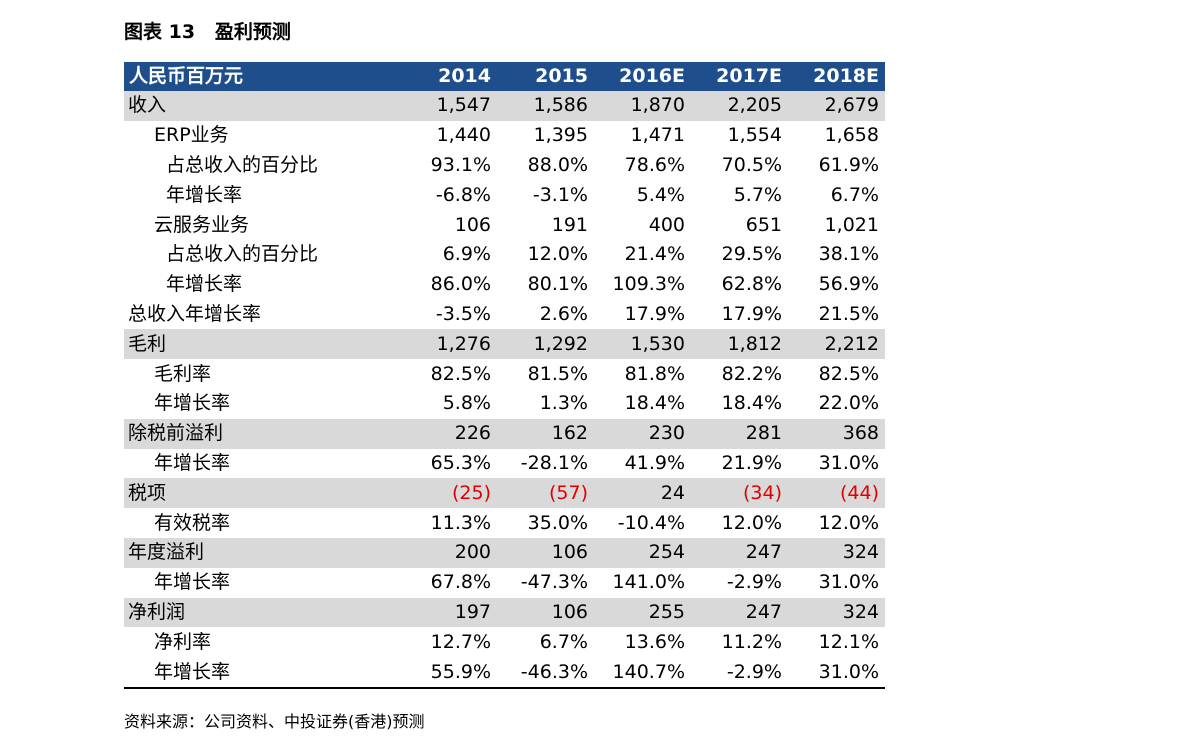 Image resolution: width=1191 pixels, height=750 pixels. I want to click on table-header-row: 人民币百万元 2014 2015 2016E 2017E 2018E, so click(504, 76).